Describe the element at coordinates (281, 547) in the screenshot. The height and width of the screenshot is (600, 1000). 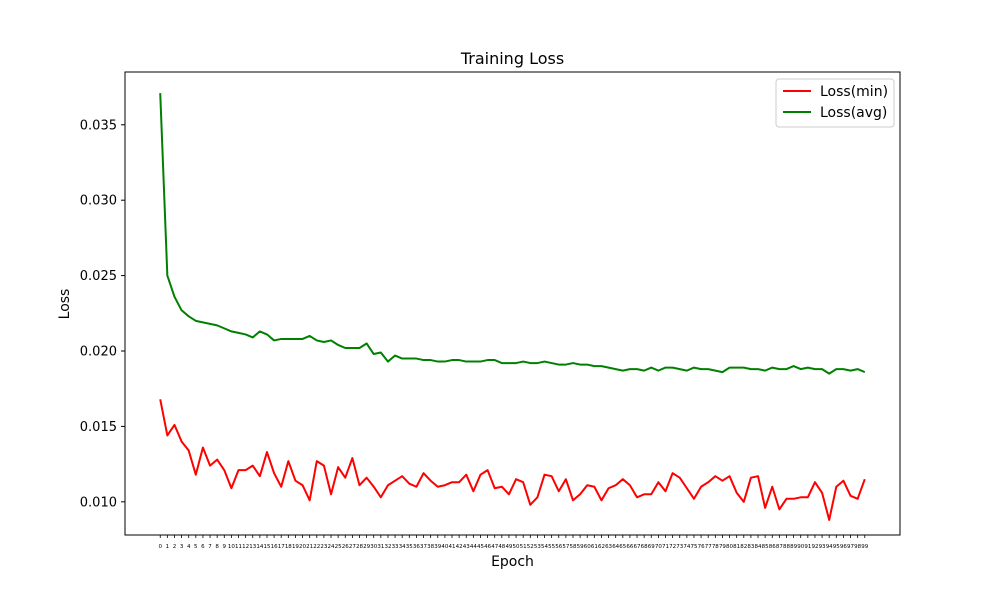
I see `x-tick-label: 17` at that location.